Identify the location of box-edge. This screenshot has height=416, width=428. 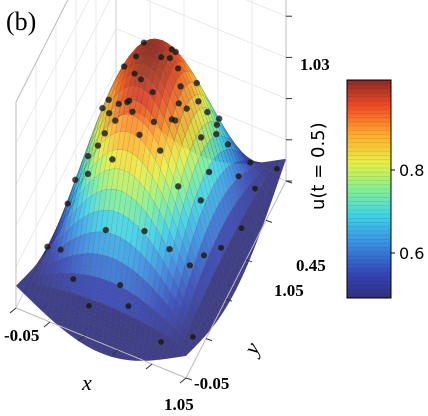
(42, 51).